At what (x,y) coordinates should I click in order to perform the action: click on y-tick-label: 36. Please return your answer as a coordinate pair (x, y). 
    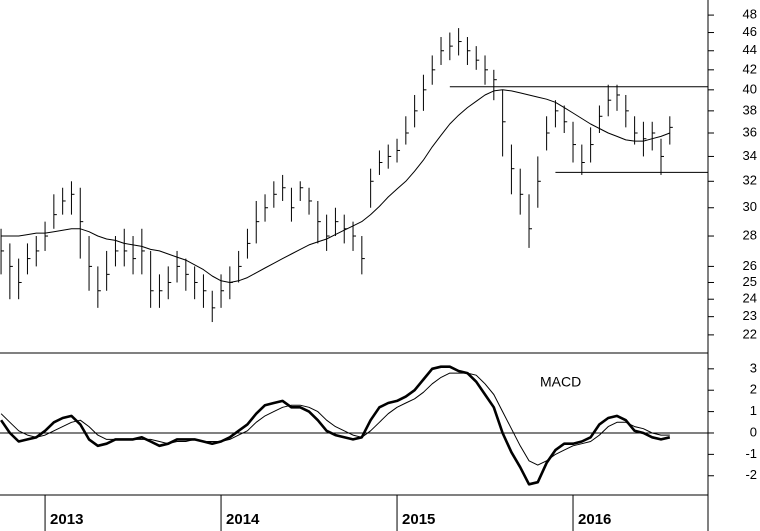
    Looking at the image, I should click on (750, 131).